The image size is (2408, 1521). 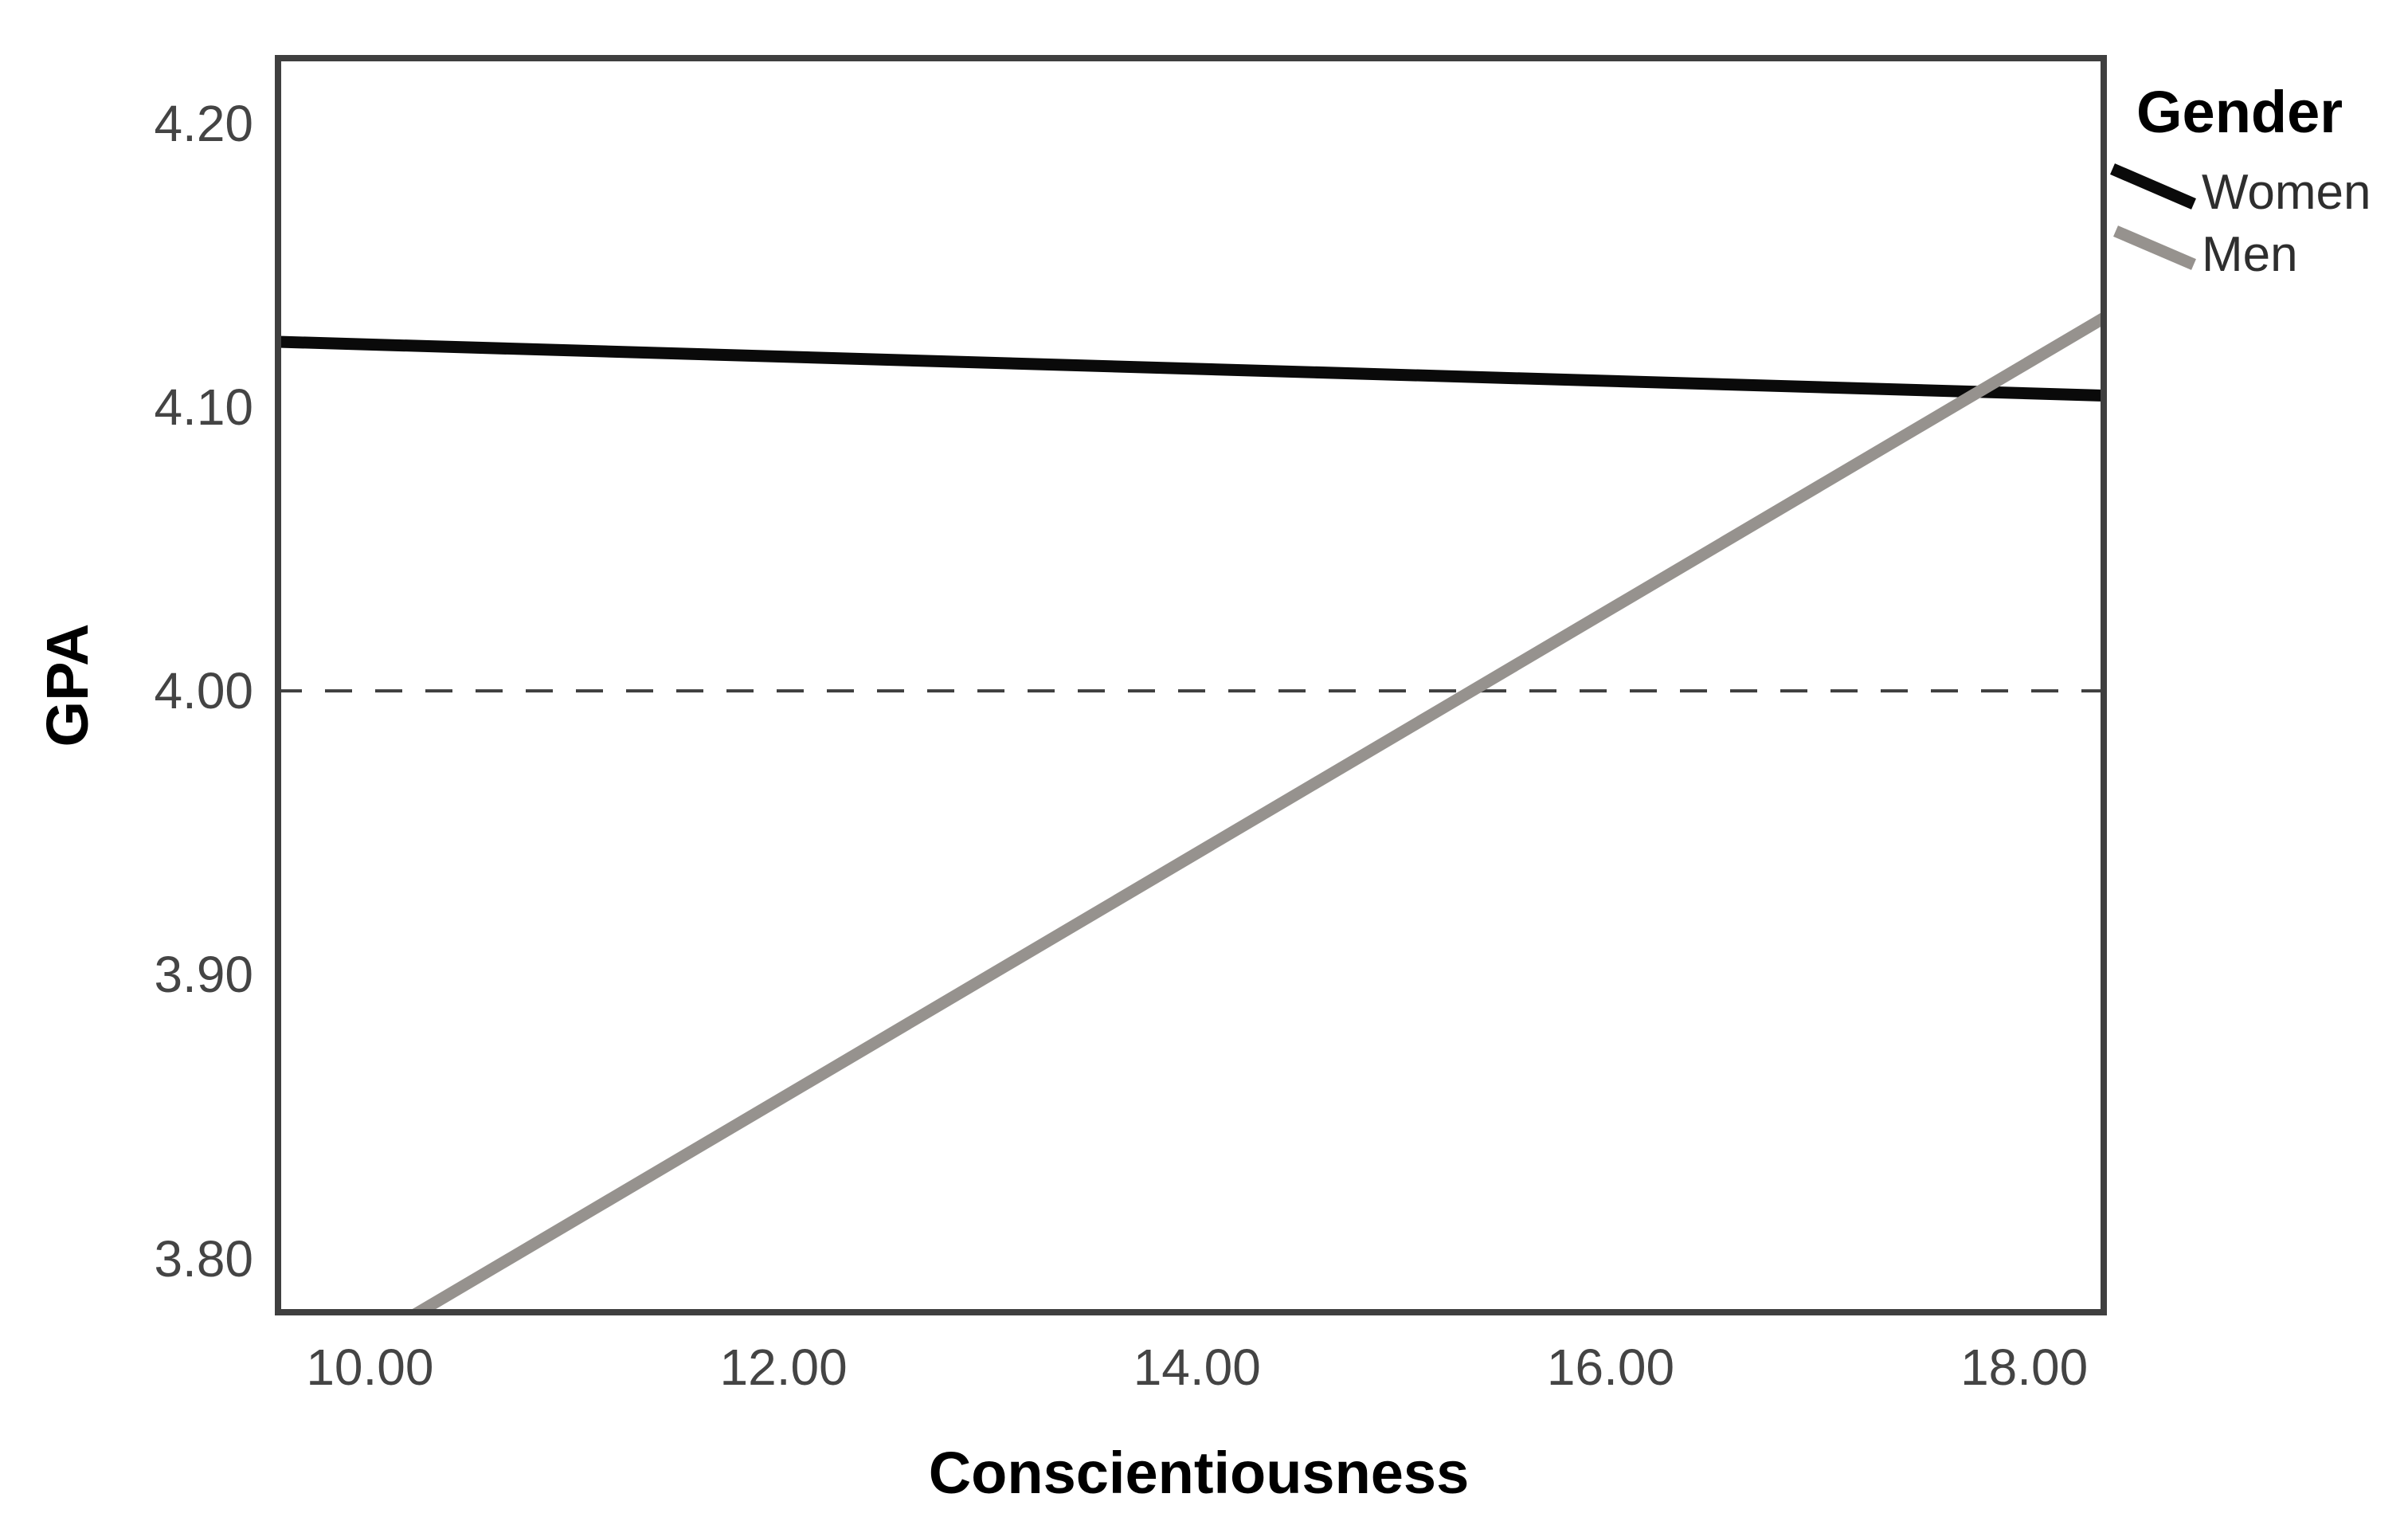 What do you see at coordinates (2250, 254) in the screenshot?
I see `legend-label-men: Men` at bounding box center [2250, 254].